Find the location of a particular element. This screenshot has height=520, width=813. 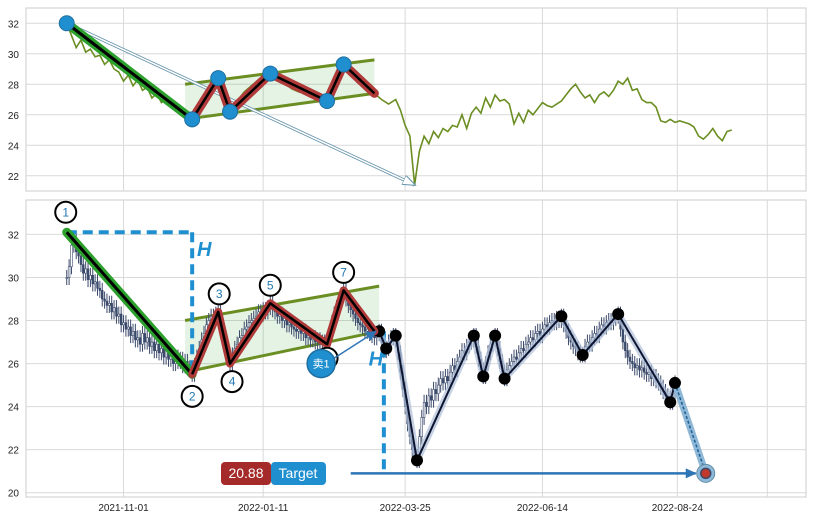

sell-label: 卖1 is located at coordinates (321, 364).